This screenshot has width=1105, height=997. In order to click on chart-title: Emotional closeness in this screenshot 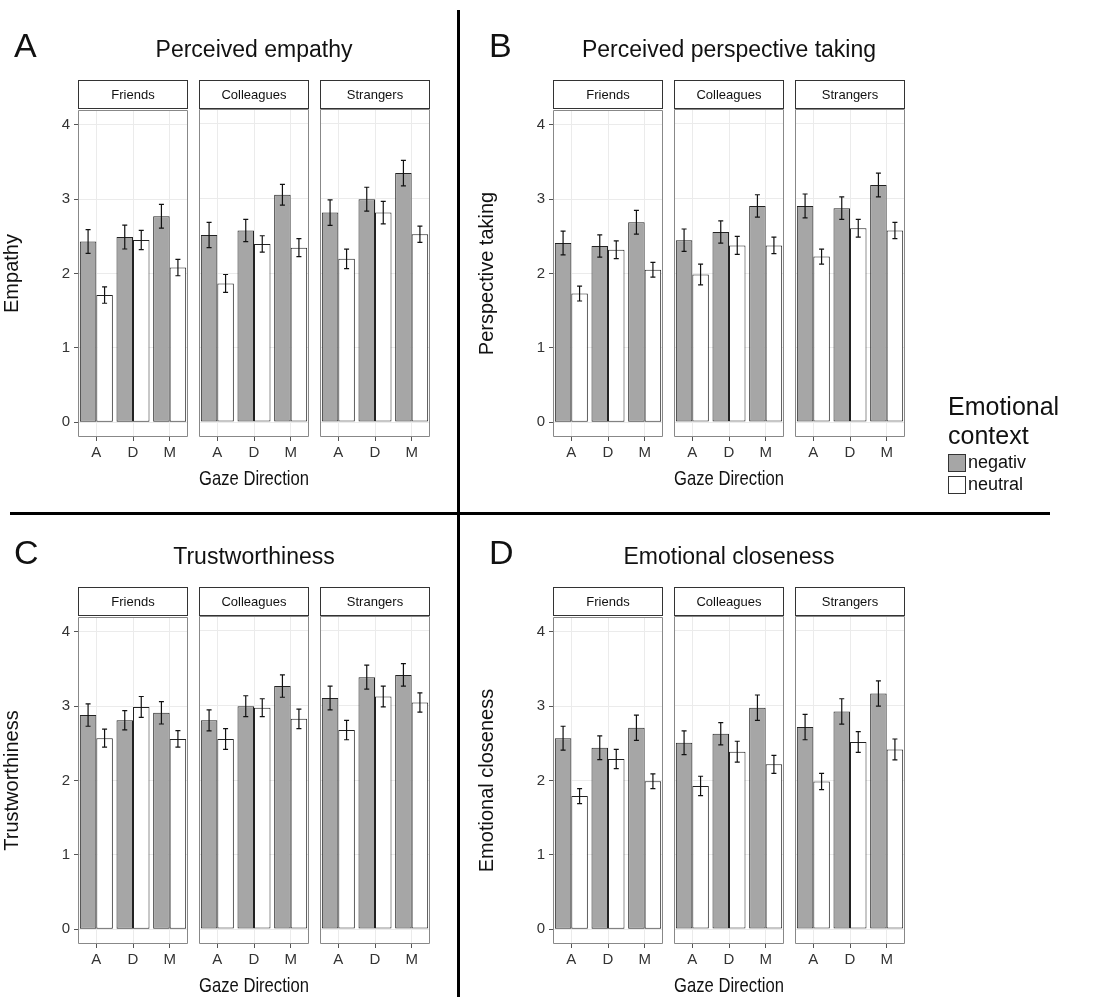, I will do `click(729, 556)`.